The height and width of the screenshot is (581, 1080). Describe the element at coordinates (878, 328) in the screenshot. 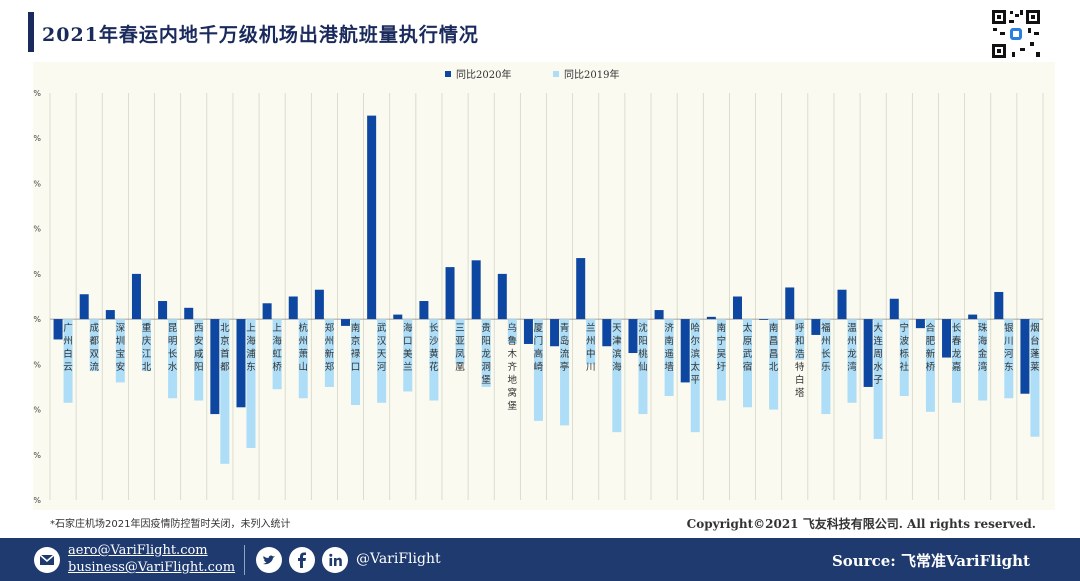

I see `category-label-char: 大` at that location.